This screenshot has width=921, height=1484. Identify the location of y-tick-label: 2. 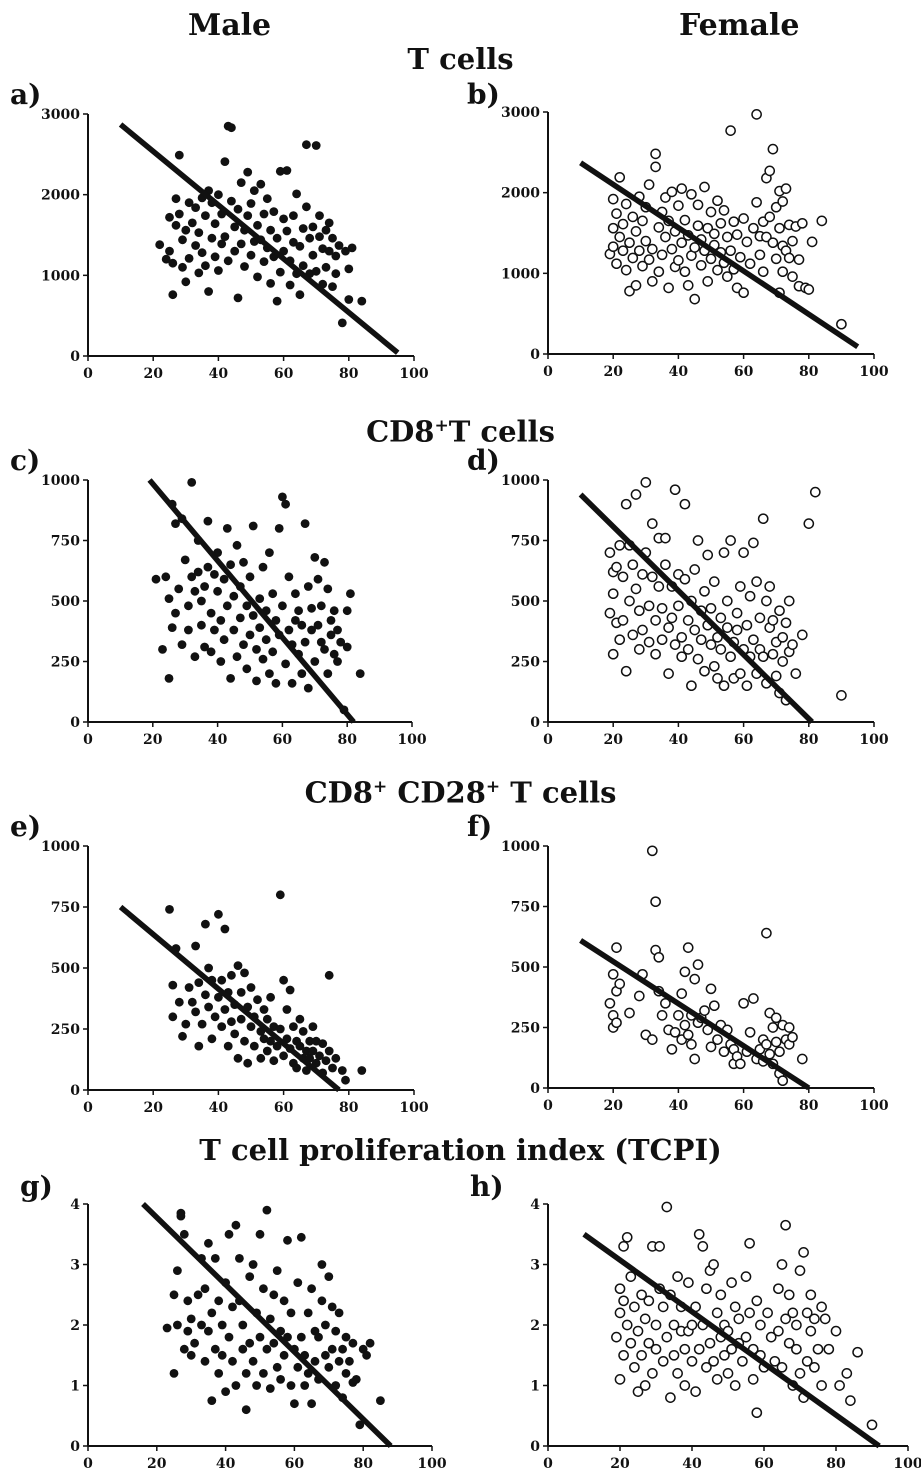
(535, 1326).